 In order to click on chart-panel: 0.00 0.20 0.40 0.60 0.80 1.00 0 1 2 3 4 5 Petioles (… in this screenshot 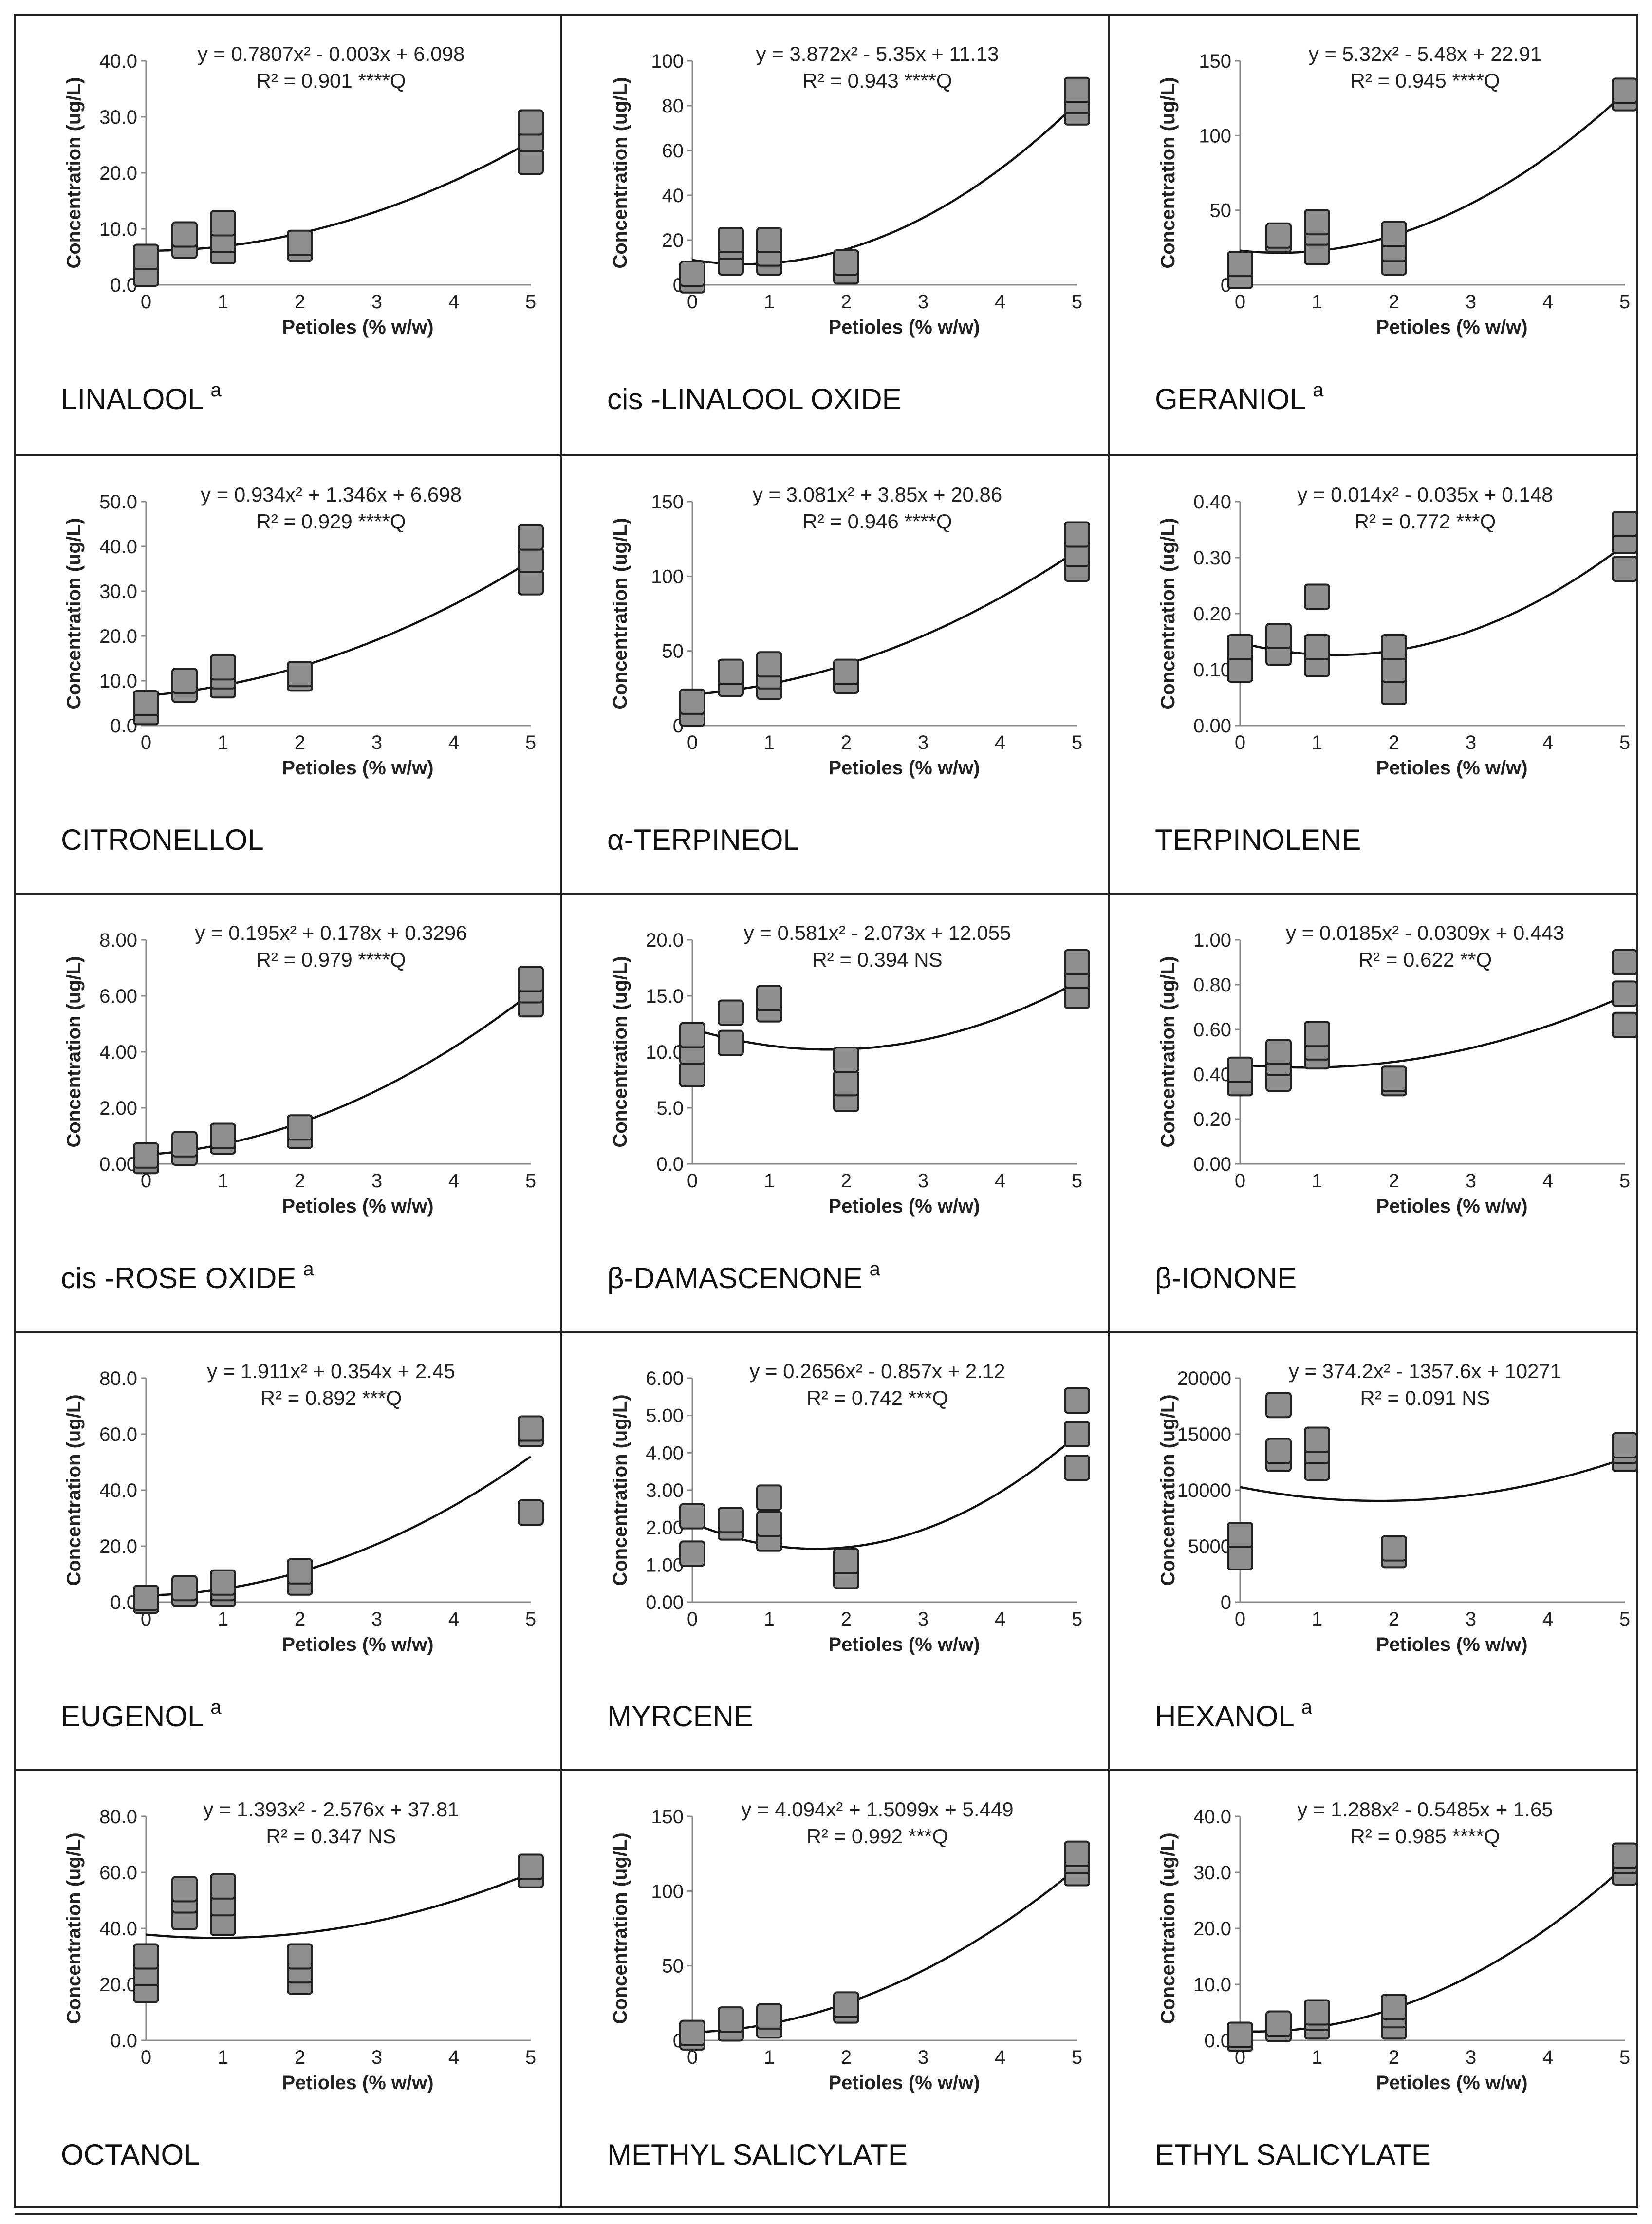, I will do `click(1397, 1107)`.